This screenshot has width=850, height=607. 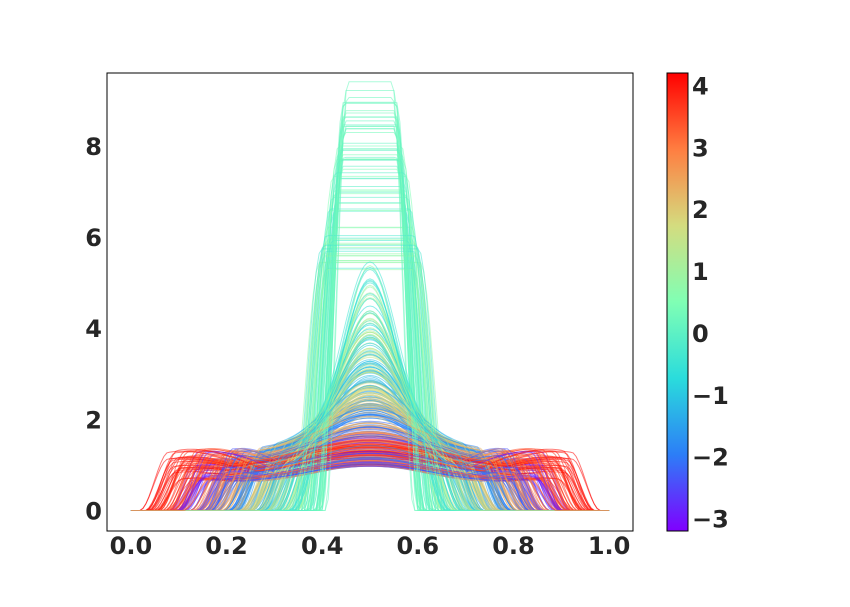 I want to click on colorbar-tick-label: 4, so click(x=700, y=86).